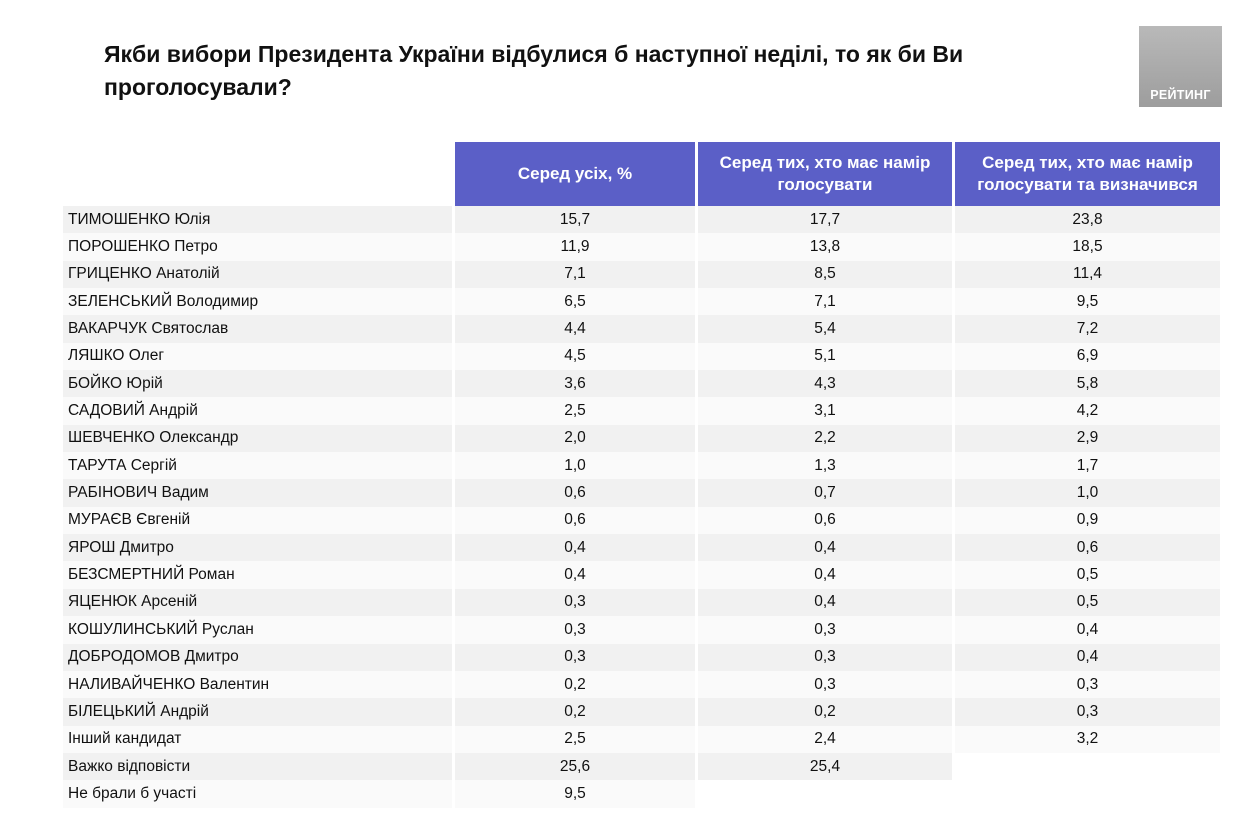 The image size is (1249, 818). Describe the element at coordinates (825, 302) in the screenshot. I see `among-voters-cell: 7,1` at that location.